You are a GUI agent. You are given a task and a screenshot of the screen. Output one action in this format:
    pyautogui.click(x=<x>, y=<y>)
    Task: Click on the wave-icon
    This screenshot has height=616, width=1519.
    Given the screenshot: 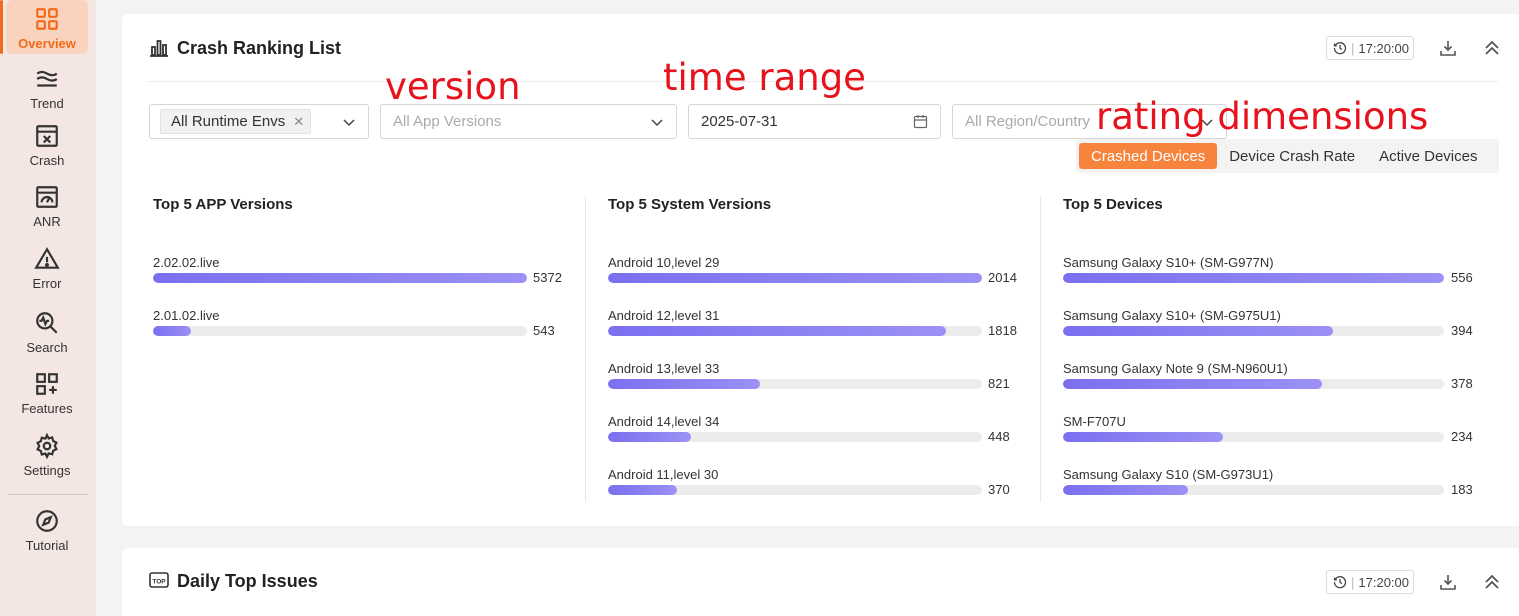 What is the action you would take?
    pyautogui.click(x=47, y=78)
    